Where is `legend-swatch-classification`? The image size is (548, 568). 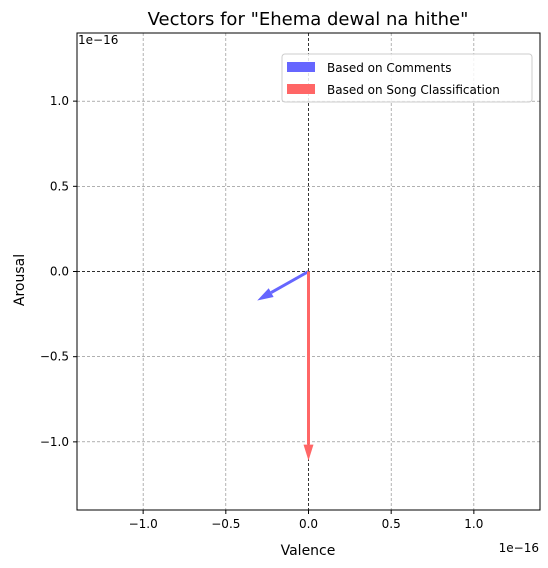
legend-swatch-classification is located at coordinates (301, 89).